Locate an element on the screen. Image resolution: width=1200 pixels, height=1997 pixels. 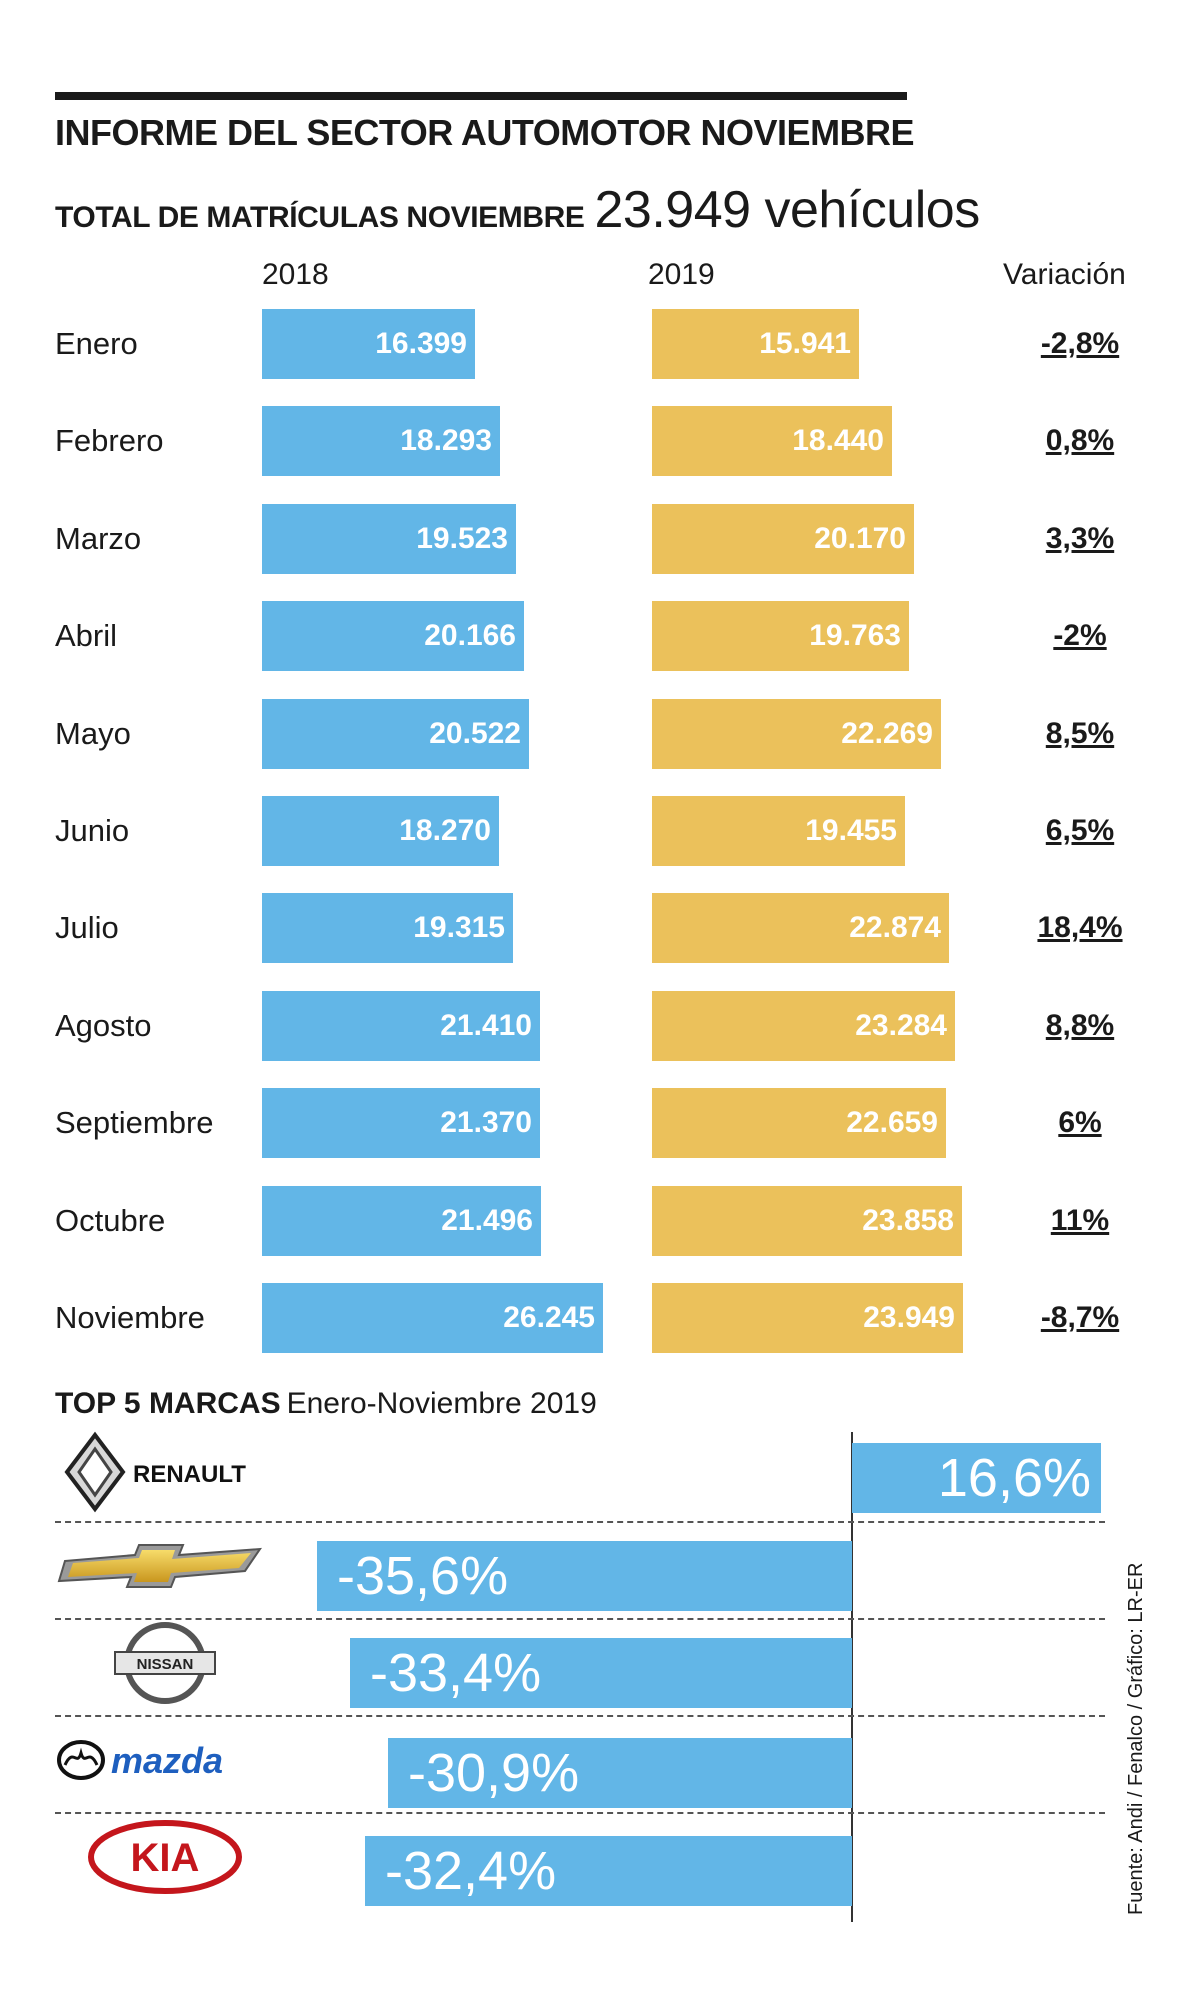
variation-value: 18,4% is located at coordinates (1080, 927).